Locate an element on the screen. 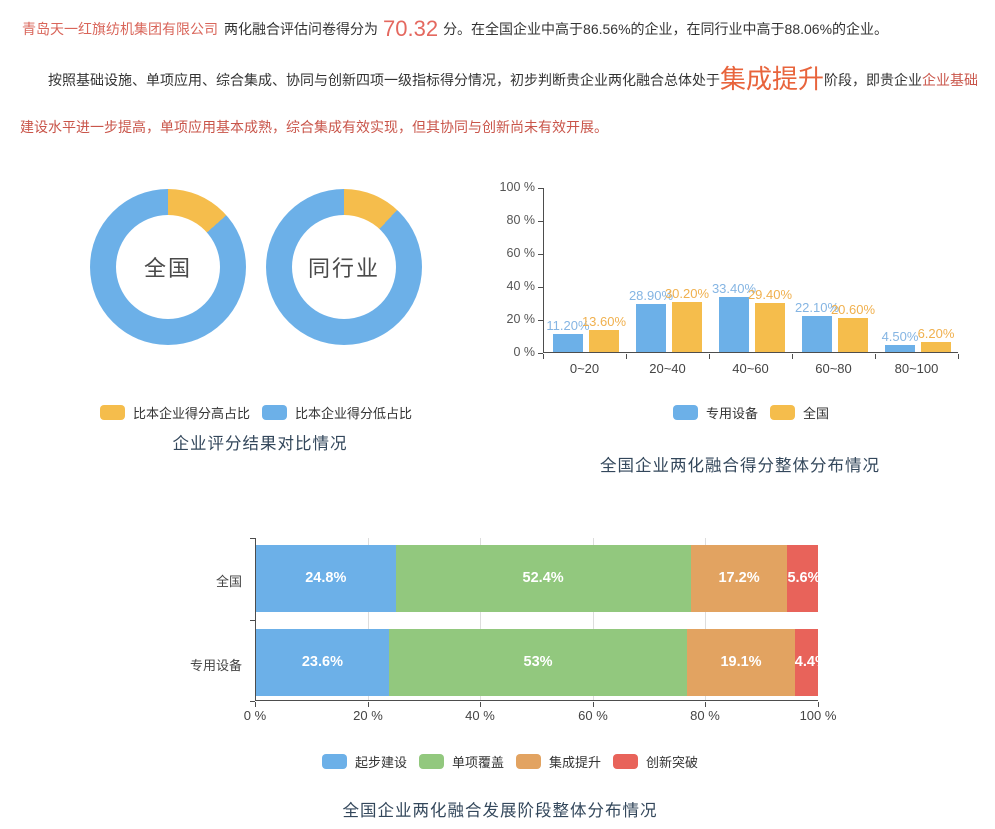 The width and height of the screenshot is (995, 829). segment-value-label: 19.1% is located at coordinates (741, 662).